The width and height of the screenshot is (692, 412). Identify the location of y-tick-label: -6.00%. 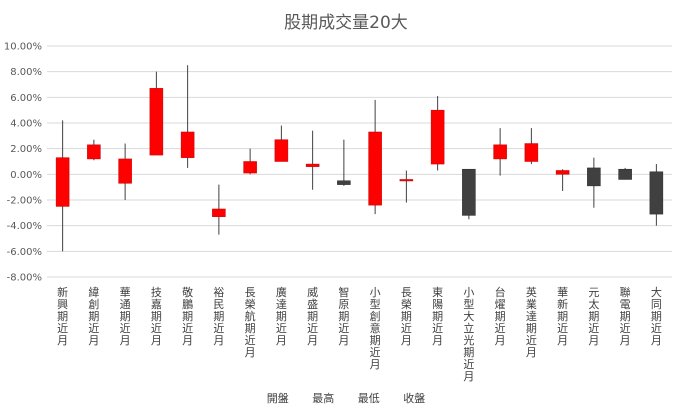
(24, 252).